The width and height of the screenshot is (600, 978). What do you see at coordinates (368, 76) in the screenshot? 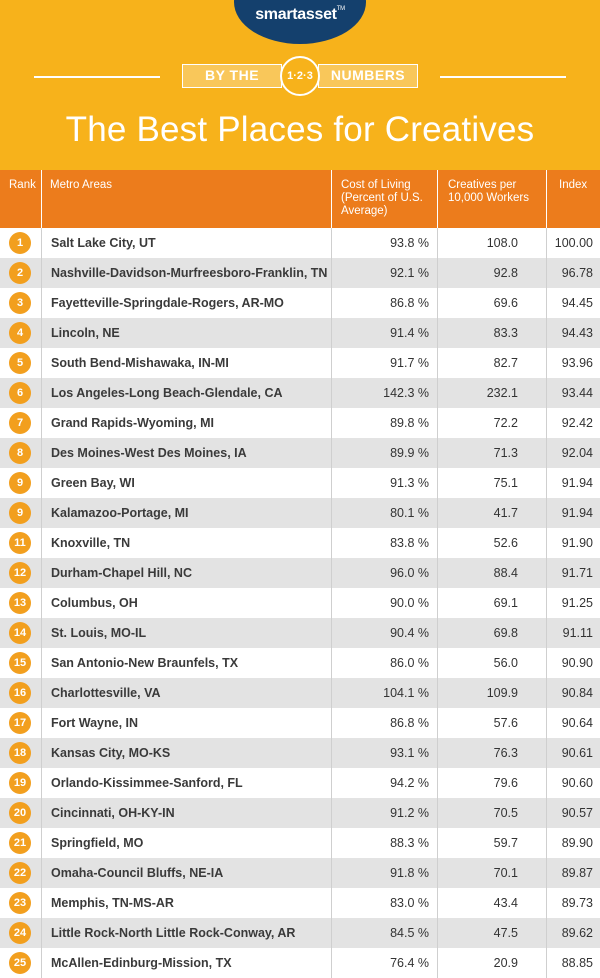
I see `numbers-label: NUMBERS` at bounding box center [368, 76].